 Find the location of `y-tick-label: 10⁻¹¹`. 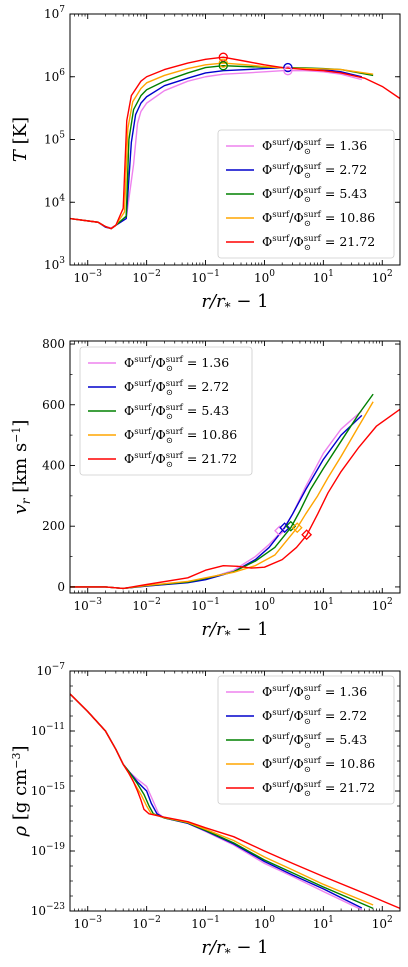

y-tick-label: 10⁻¹¹ is located at coordinates (48, 730).